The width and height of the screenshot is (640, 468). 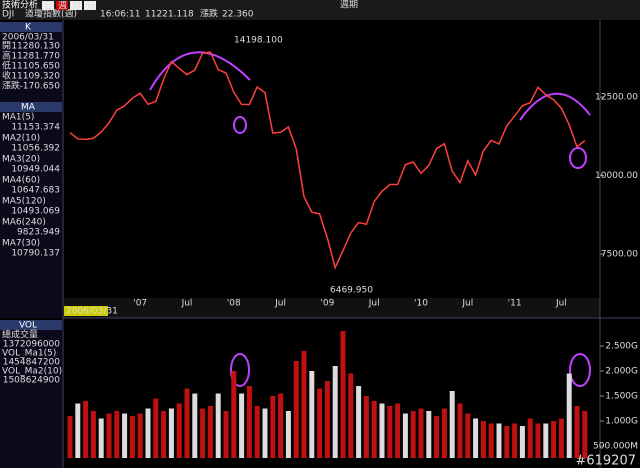 I want to click on toolbar, so click(x=320, y=10).